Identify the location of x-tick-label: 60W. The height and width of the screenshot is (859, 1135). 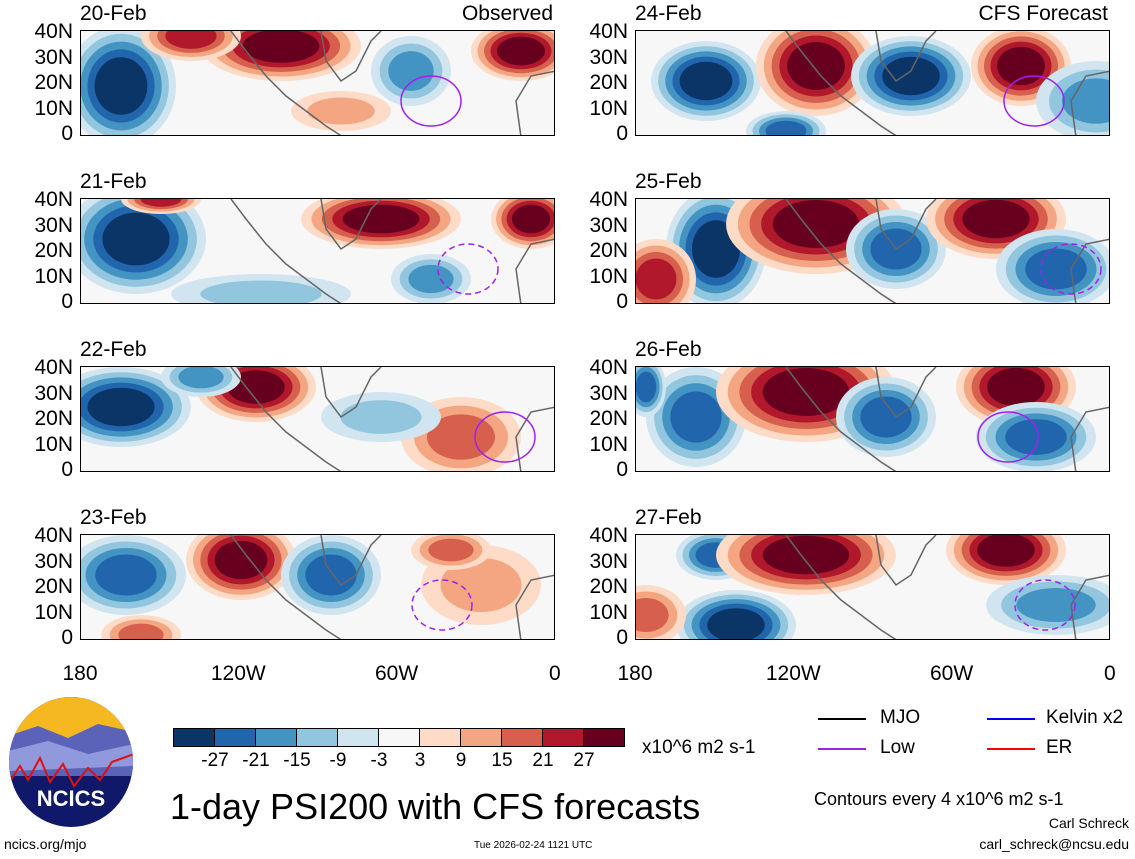
(952, 673).